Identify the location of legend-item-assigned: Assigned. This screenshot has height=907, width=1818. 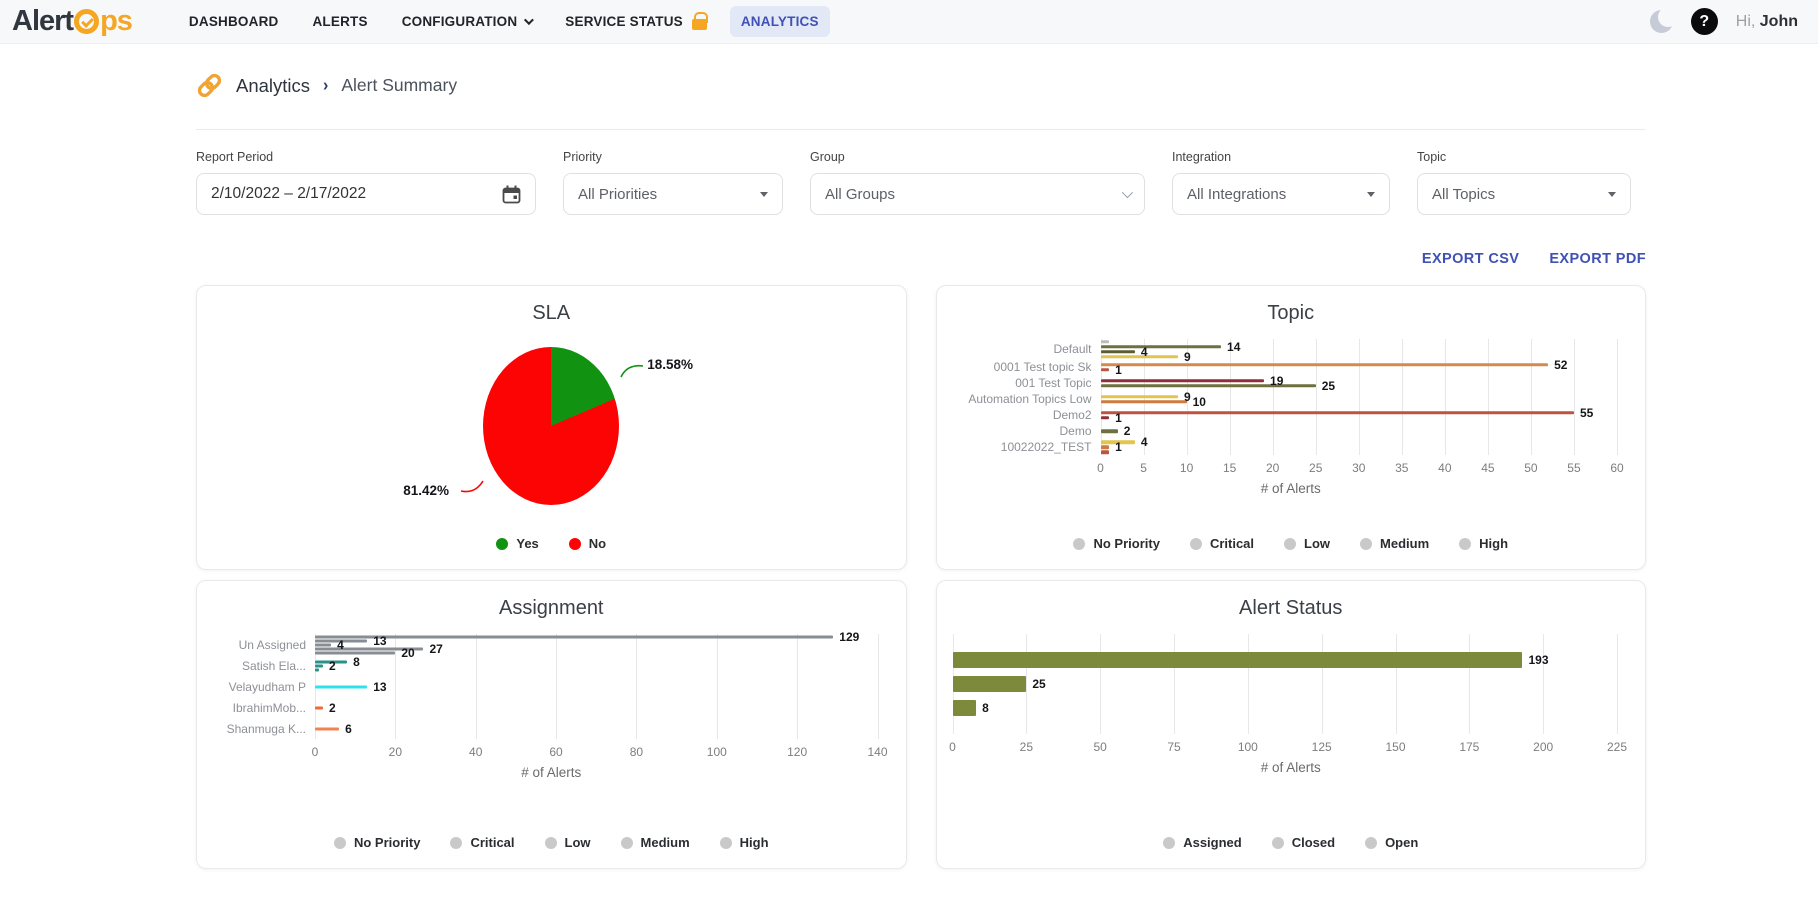
(1202, 842).